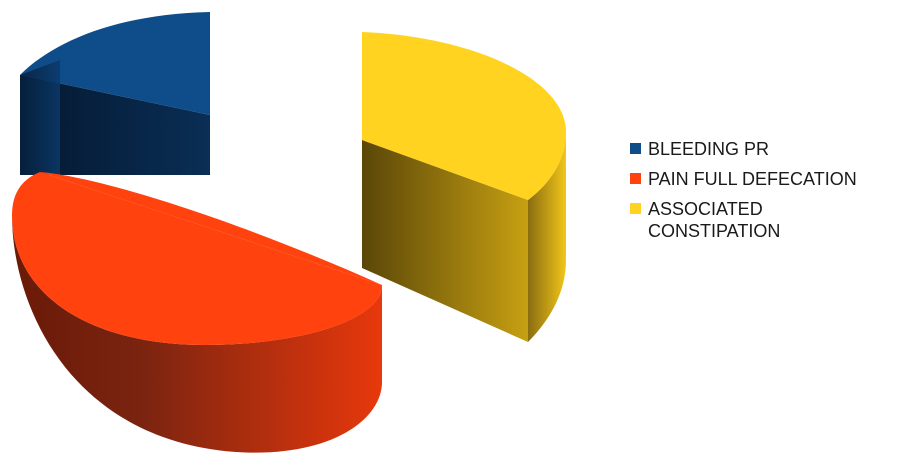 The height and width of the screenshot is (458, 906). What do you see at coordinates (211, 228) in the screenshot?
I see `slice-top-edge-pain-full-defecation` at bounding box center [211, 228].